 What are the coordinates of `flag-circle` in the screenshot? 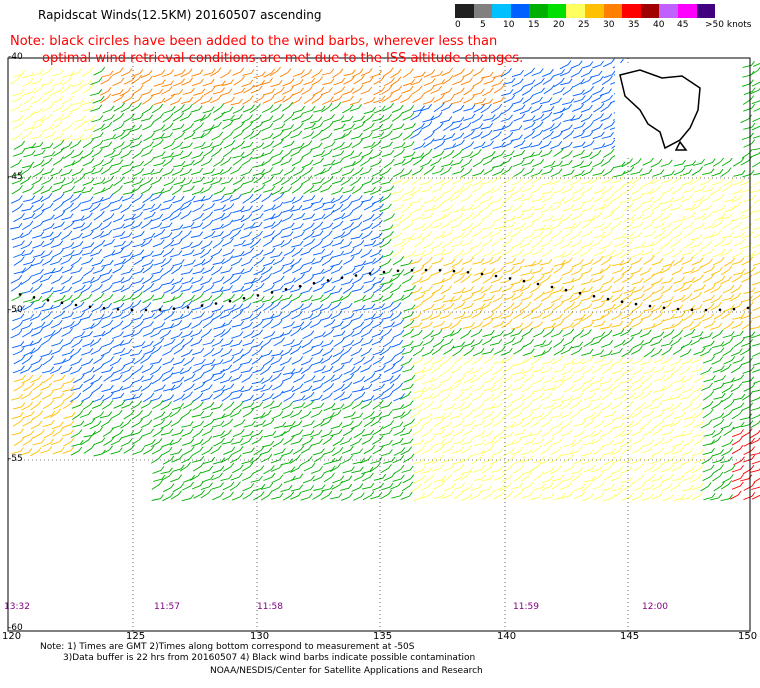 It's located at (454, 271).